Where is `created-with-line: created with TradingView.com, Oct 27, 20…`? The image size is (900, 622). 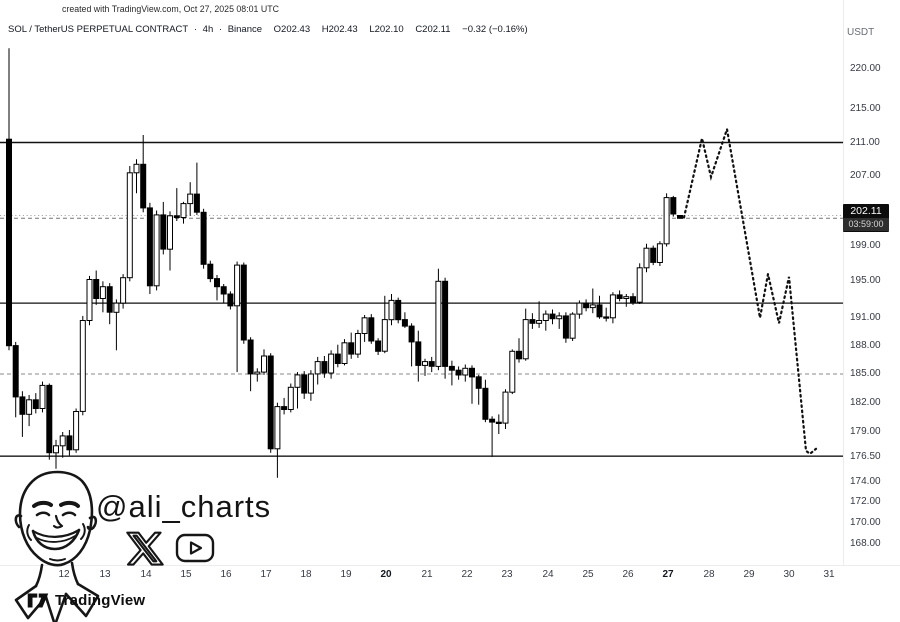
created-with-line: created with TradingView.com, Oct 27, 20… is located at coordinates (170, 9).